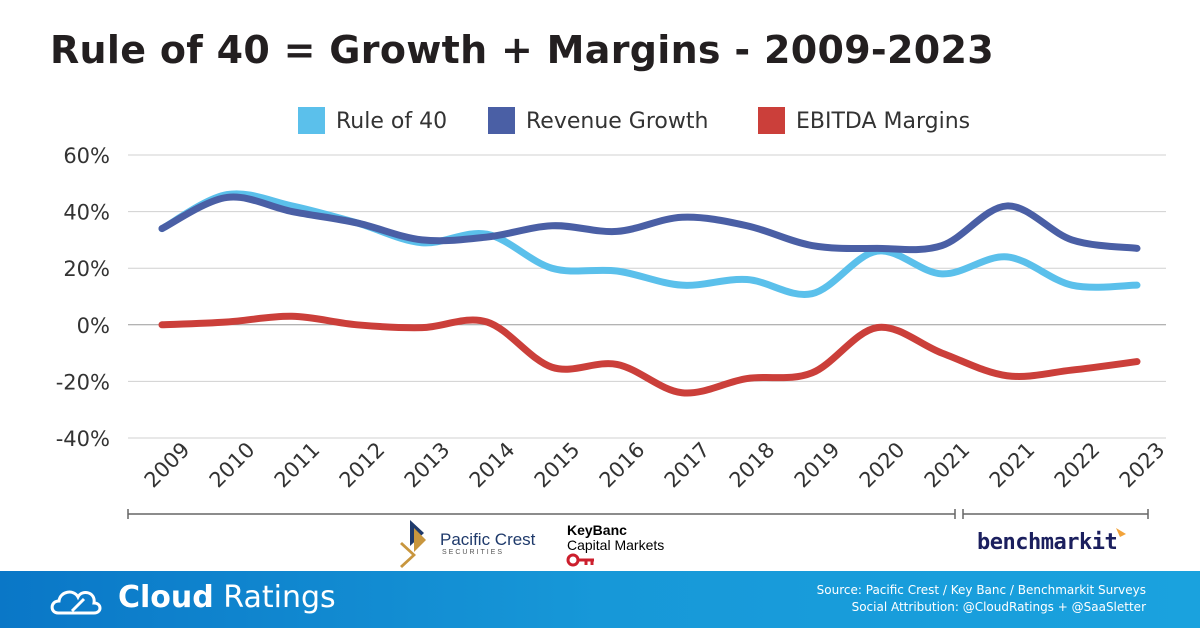 This screenshot has width=1200, height=628. I want to click on y-tick-label: -40%, so click(83, 439).